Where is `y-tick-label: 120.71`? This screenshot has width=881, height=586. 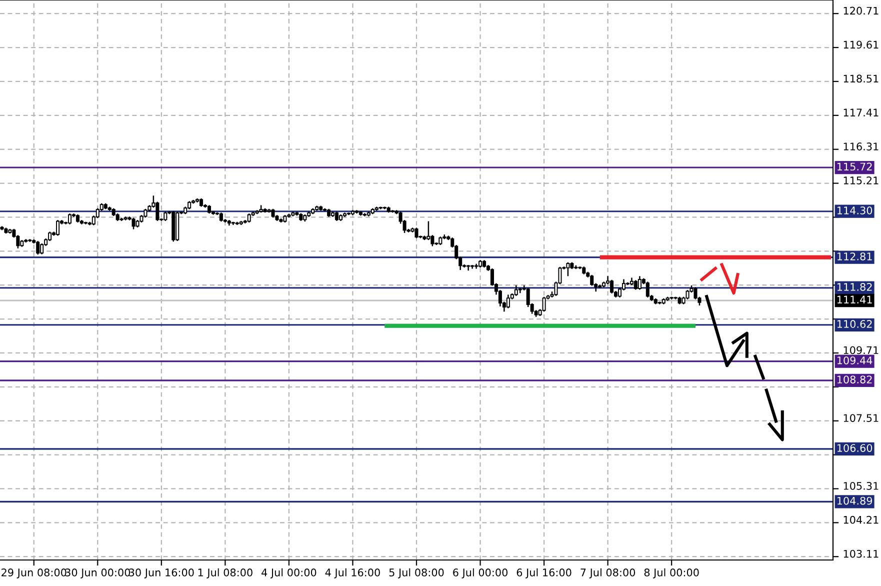 y-tick-label: 120.71 is located at coordinates (861, 10).